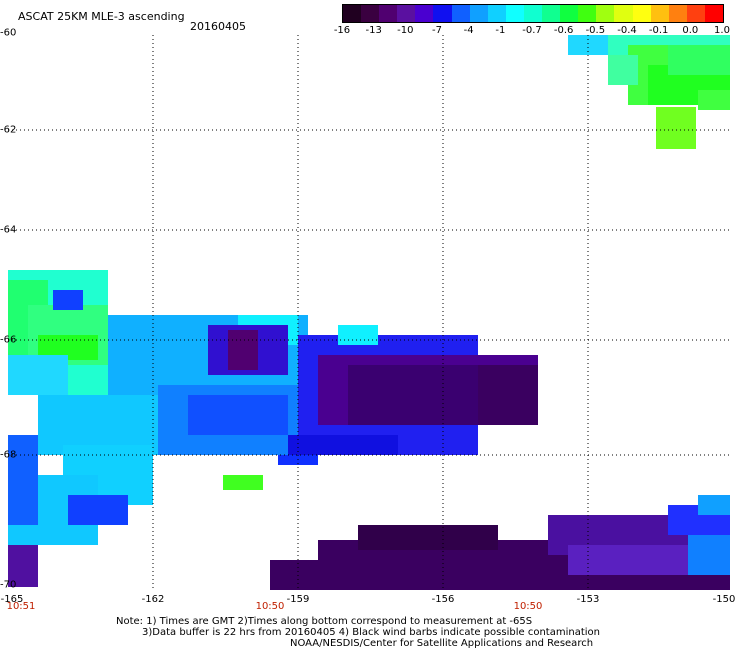  Describe the element at coordinates (8, 585) in the screenshot. I see `y-tick-label: -70` at that location.